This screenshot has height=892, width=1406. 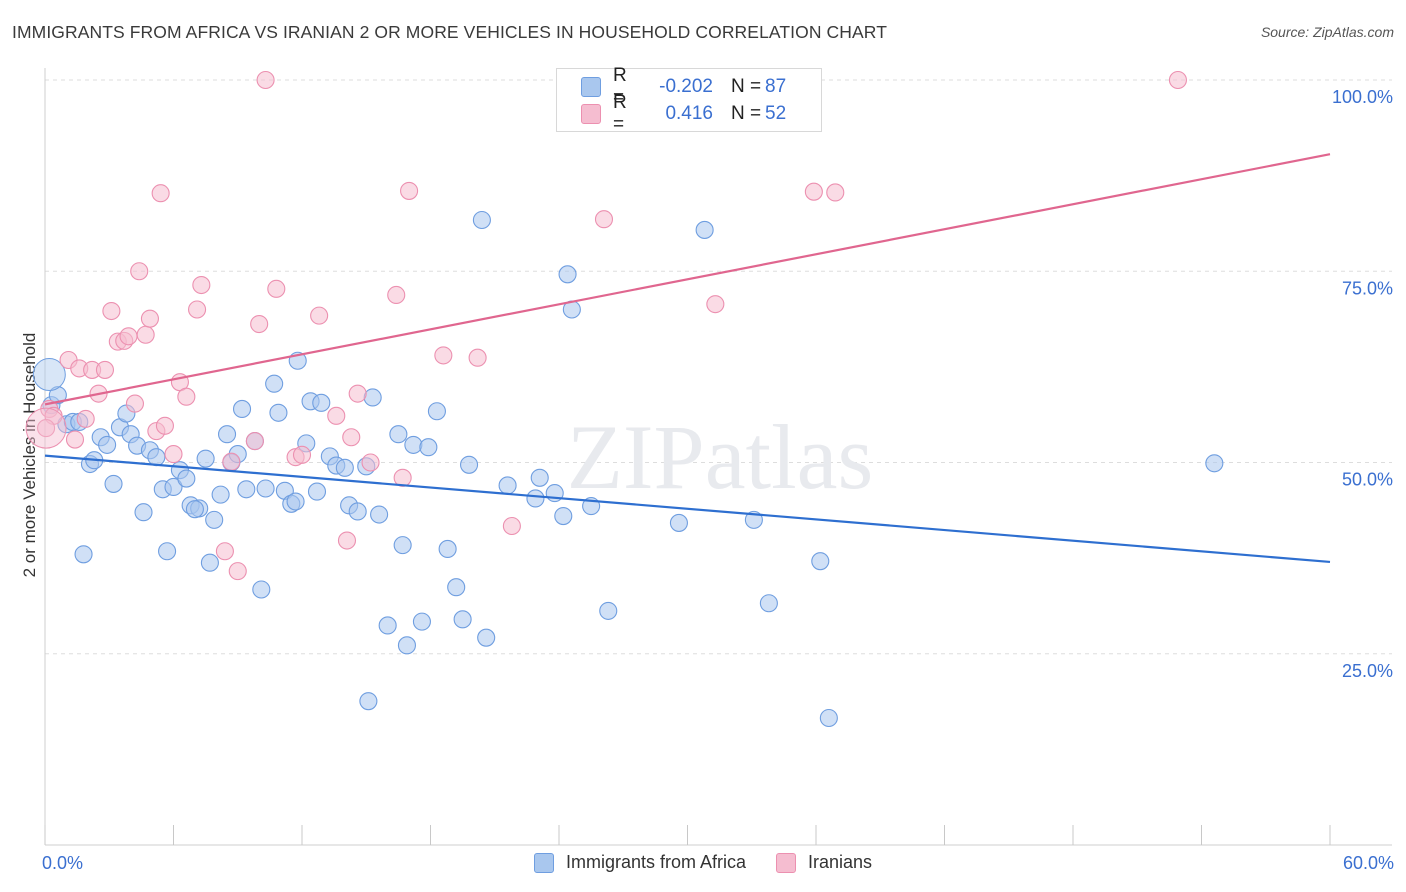 I want to click on y-tick-label: 25.0%, so click(x=1367, y=671).